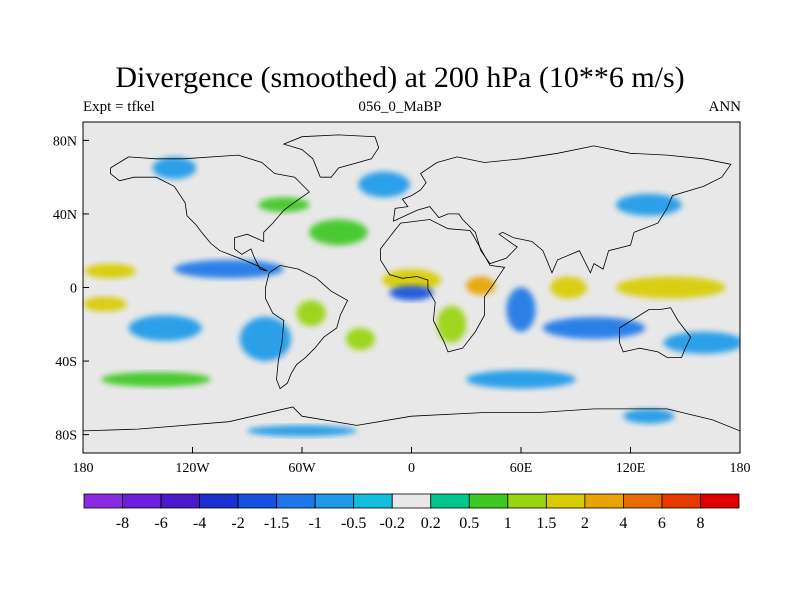 The width and height of the screenshot is (800, 600). I want to click on season-label: ANN, so click(725, 107).